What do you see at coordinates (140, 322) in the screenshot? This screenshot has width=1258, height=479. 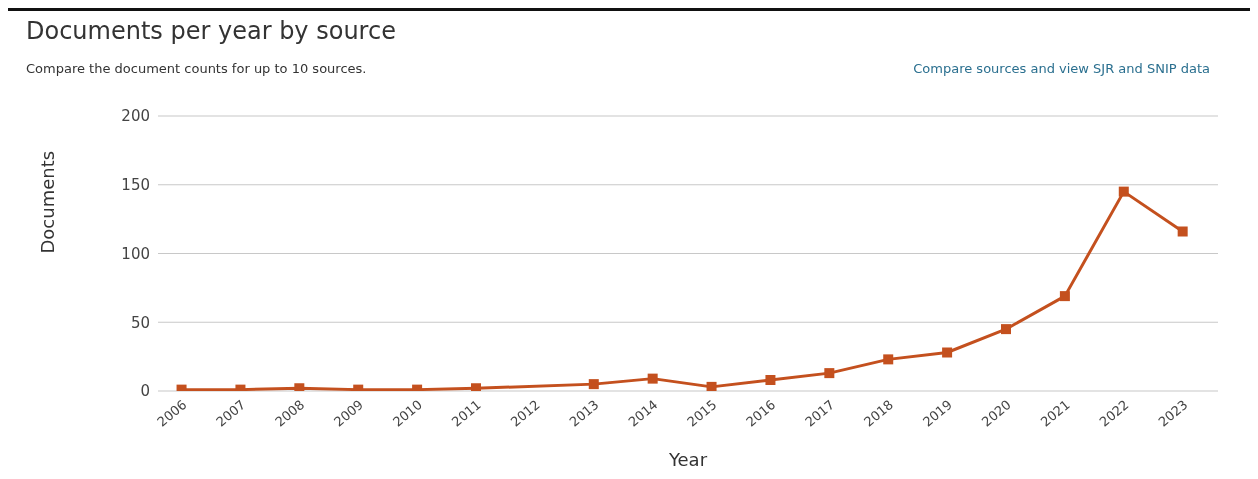 I see `y-tick-label: 50` at bounding box center [140, 322].